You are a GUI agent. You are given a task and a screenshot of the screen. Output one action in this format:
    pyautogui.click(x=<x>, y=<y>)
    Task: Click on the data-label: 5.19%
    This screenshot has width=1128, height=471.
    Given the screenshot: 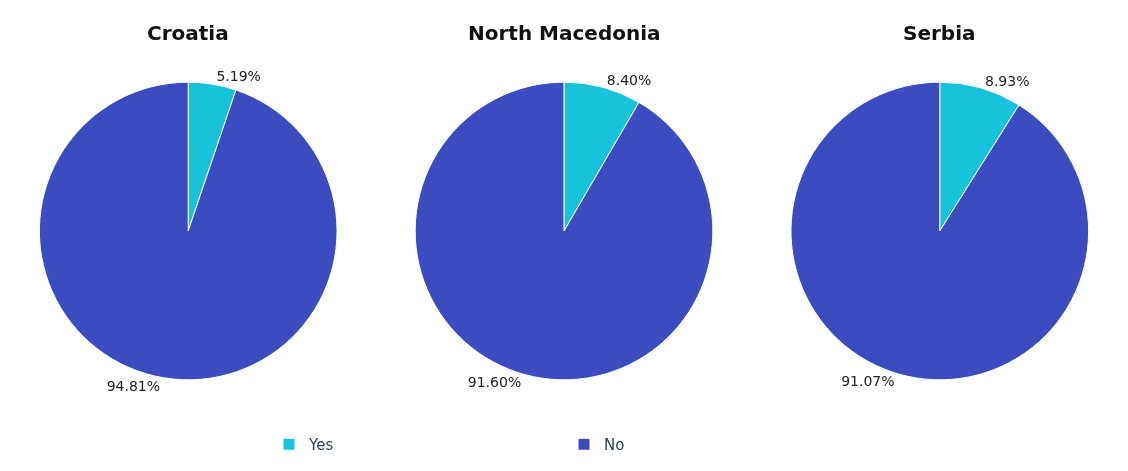 What is the action you would take?
    pyautogui.click(x=238, y=76)
    